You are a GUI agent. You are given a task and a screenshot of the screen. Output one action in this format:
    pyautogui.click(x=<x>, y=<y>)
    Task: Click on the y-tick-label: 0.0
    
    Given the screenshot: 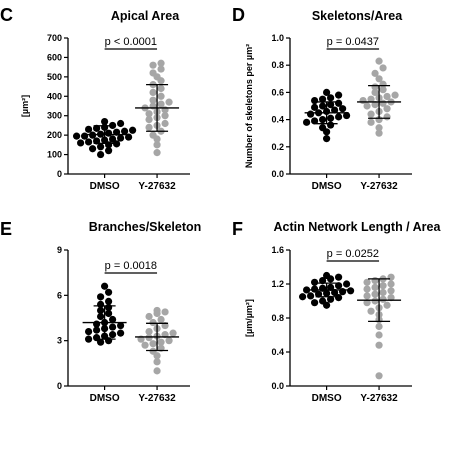 What is the action you would take?
    pyautogui.click(x=277, y=174)
    